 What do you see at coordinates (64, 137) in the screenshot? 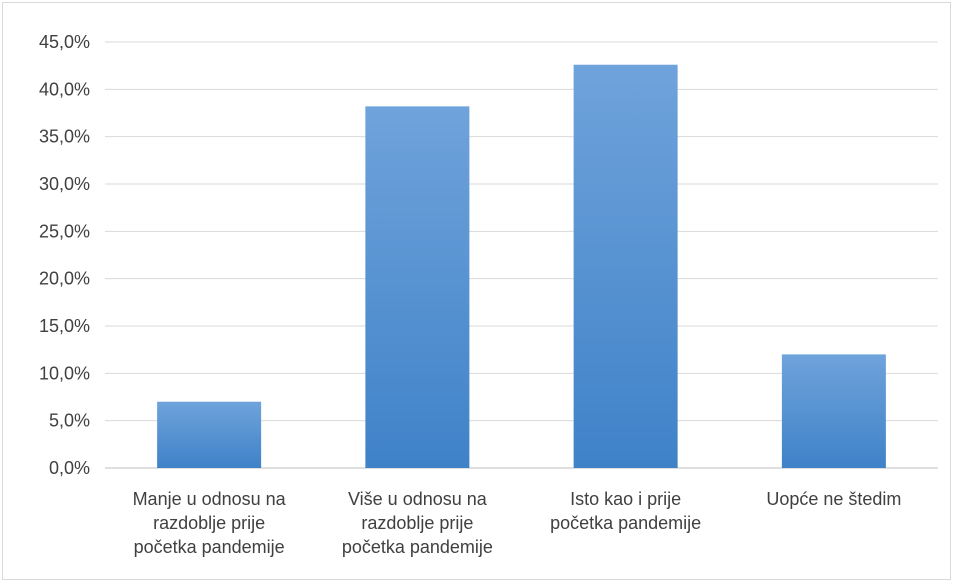
I see `y-tick-label: 35,0%` at bounding box center [64, 137].